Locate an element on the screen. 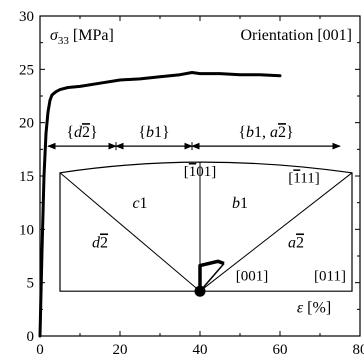 Image resolution: width=364 pixels, height=360 pixels. inset-zone-label: d2 is located at coordinates (100, 242).